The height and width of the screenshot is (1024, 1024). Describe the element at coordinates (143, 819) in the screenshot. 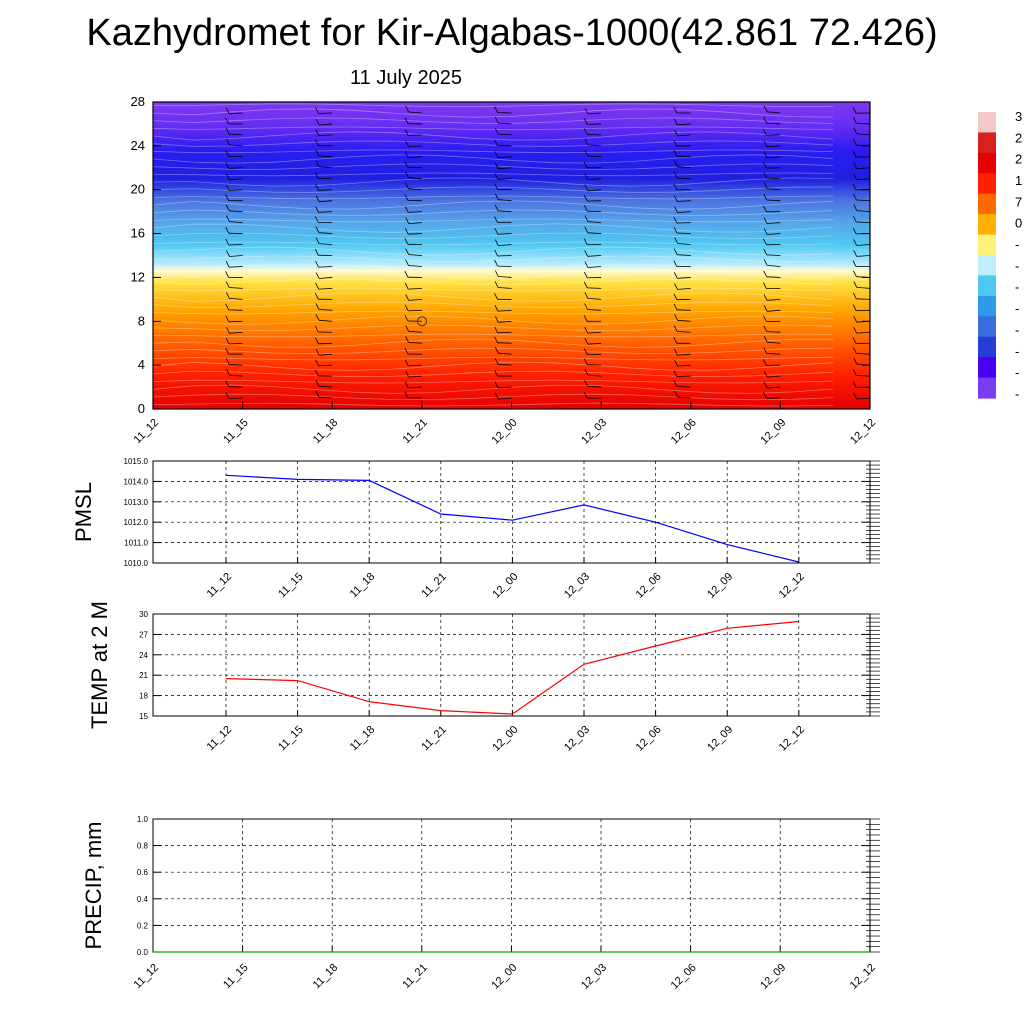

I see `y-tick-label: 1.0` at that location.